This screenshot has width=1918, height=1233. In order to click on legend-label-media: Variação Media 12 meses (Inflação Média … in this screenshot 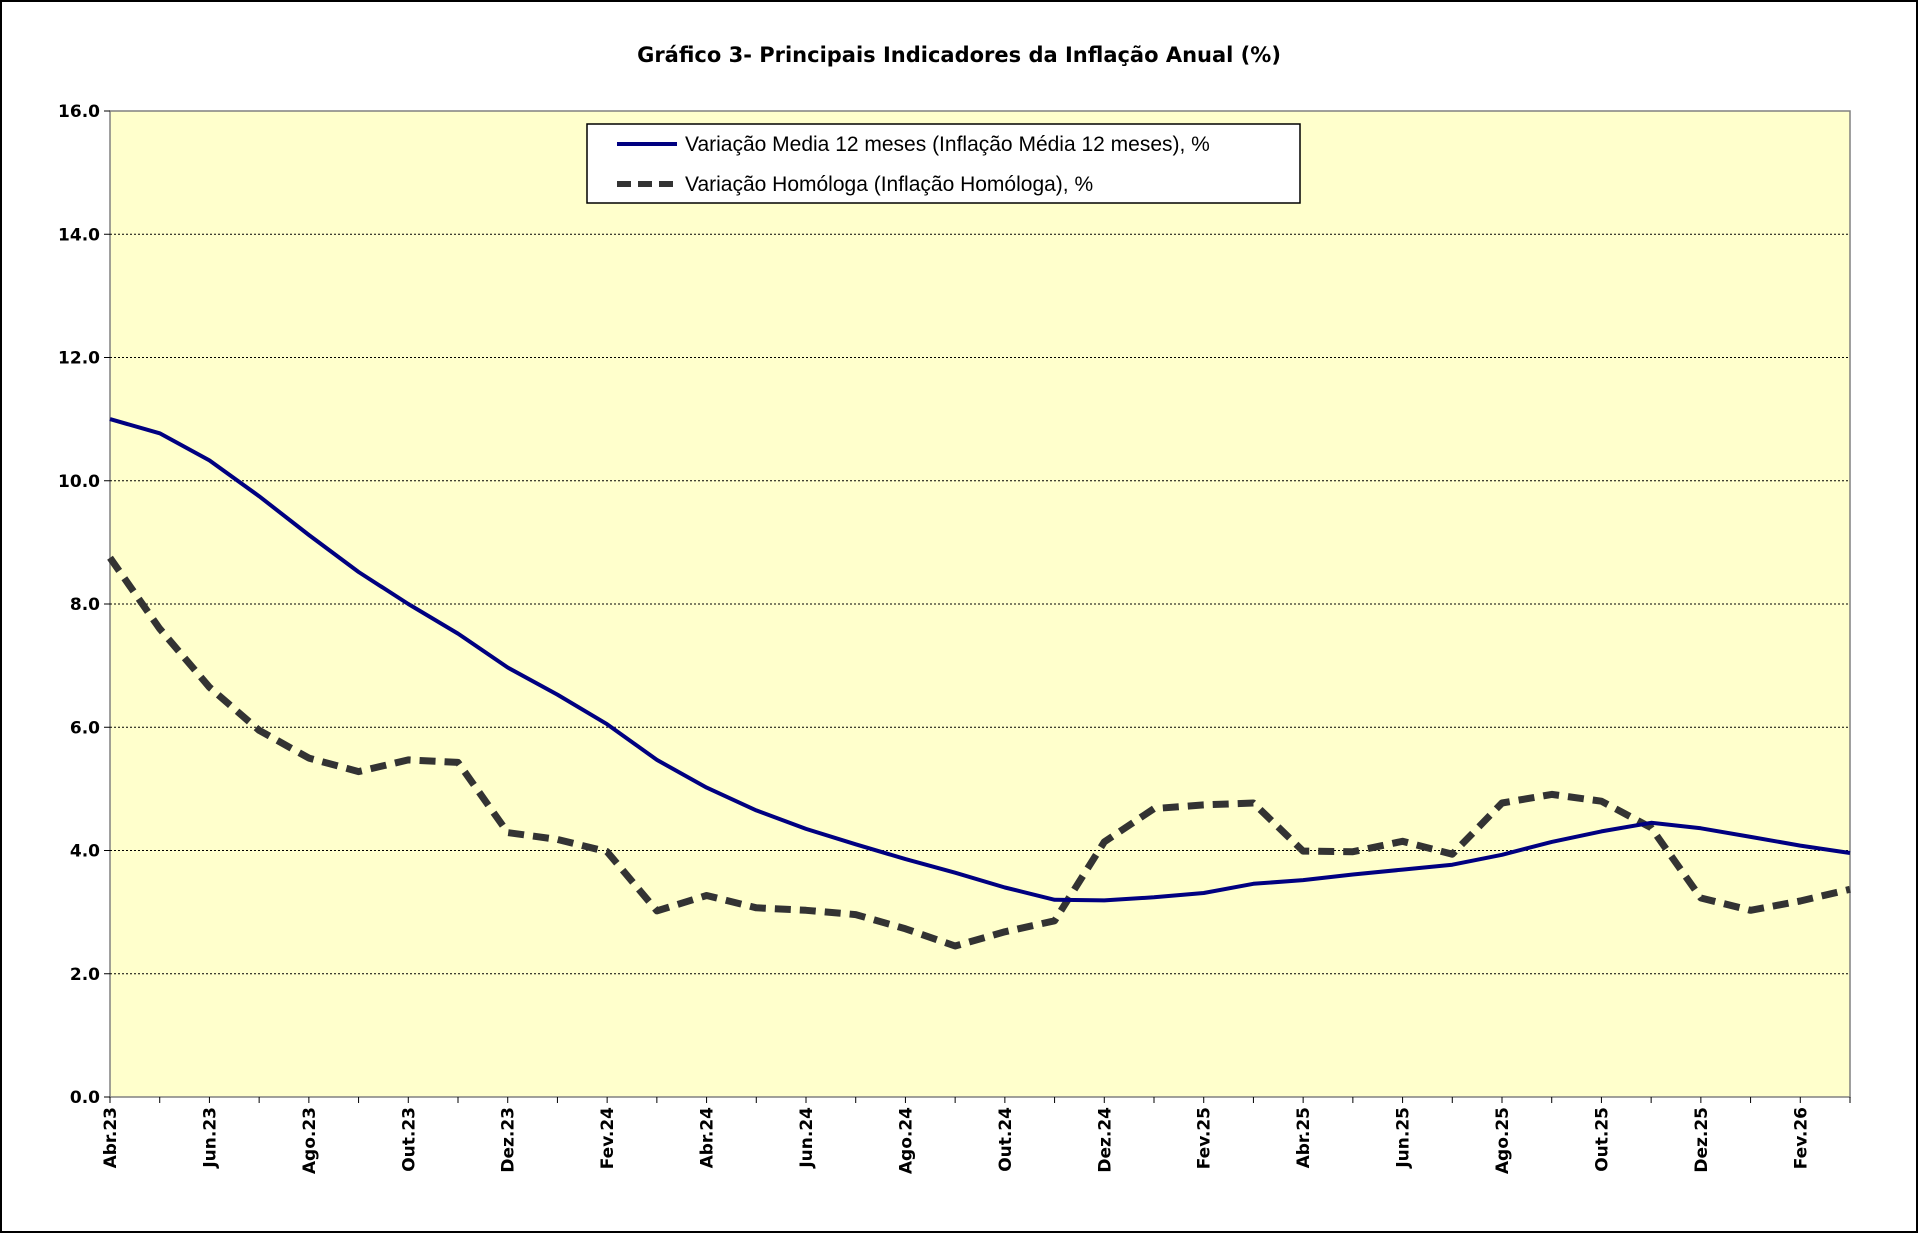, I will do `click(947, 144)`.